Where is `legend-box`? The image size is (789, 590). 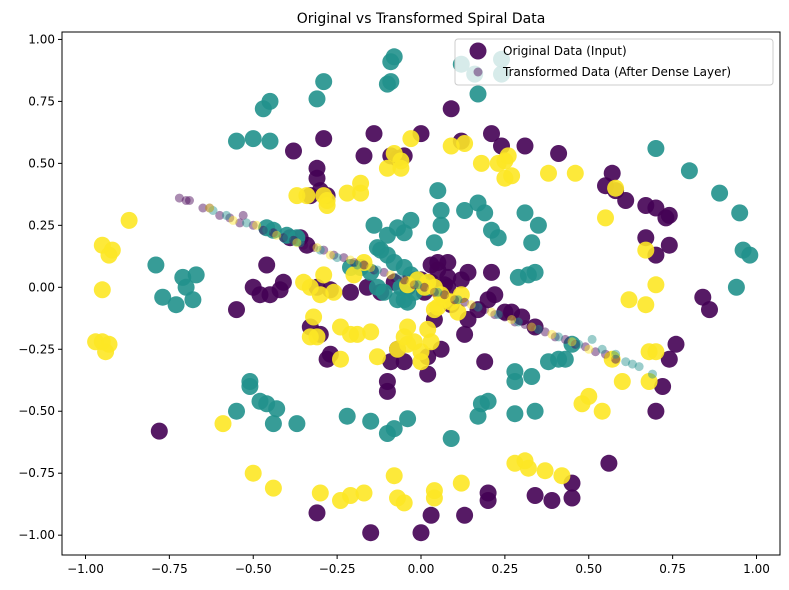 legend-box is located at coordinates (614, 62).